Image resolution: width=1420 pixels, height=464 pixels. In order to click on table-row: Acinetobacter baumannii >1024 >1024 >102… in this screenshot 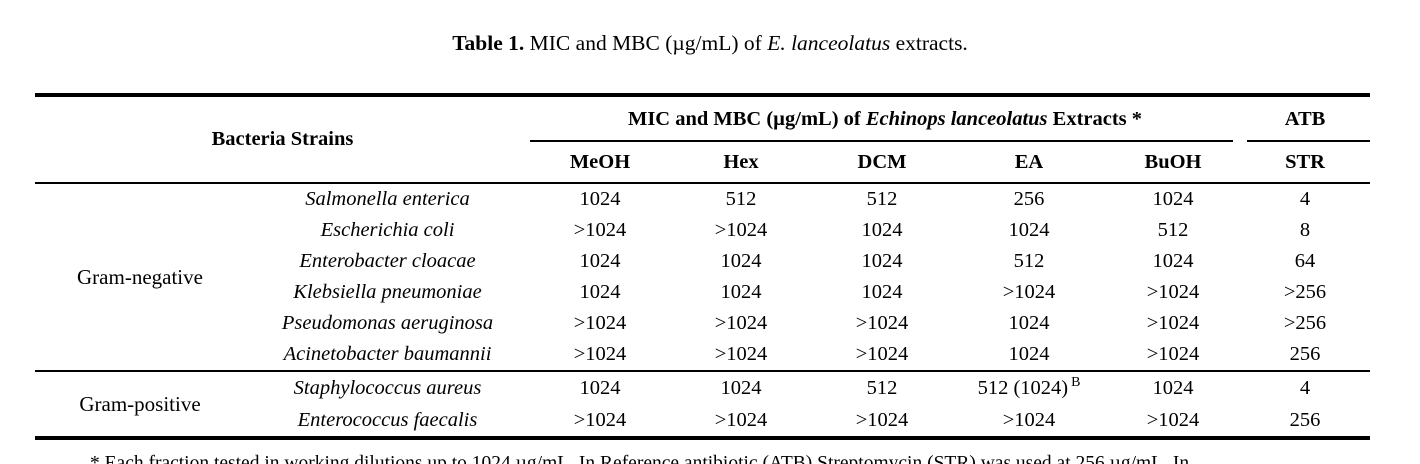, I will do `click(702, 355)`.